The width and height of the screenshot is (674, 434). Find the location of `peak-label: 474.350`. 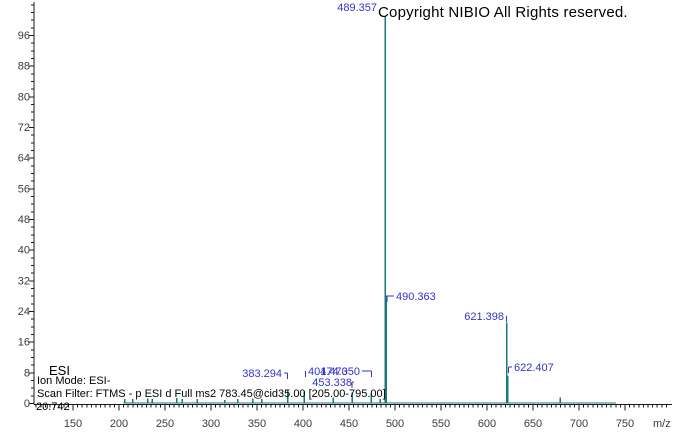

peak-label: 474.350 is located at coordinates (340, 372).